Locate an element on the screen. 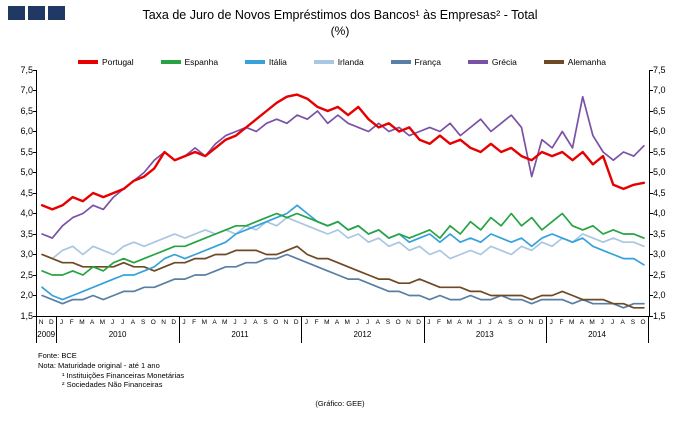  legend-label: Grécia is located at coordinates (504, 62).